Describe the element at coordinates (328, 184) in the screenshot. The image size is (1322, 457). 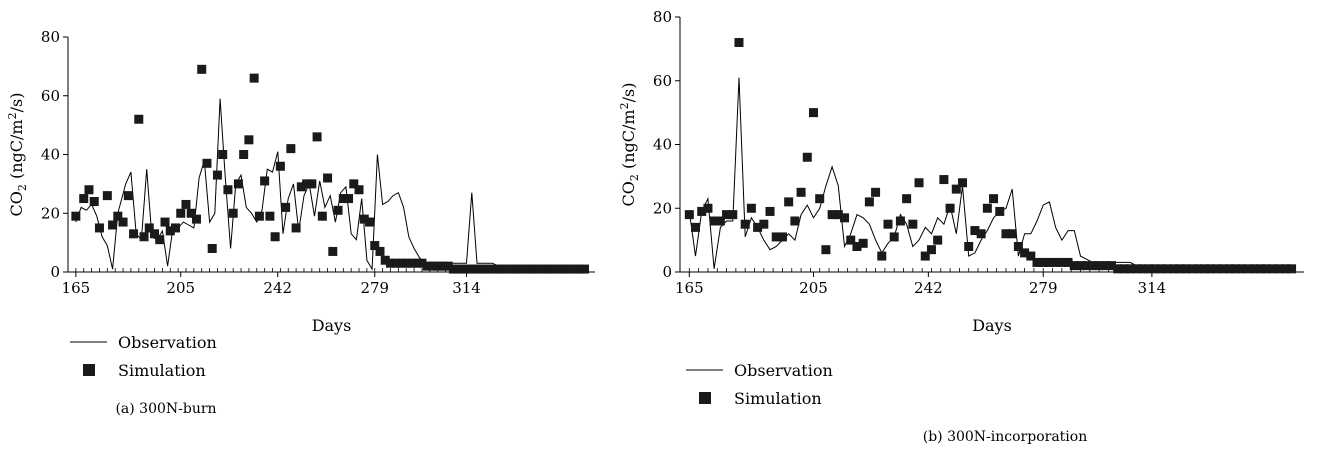
I see `series-observation-line` at that location.